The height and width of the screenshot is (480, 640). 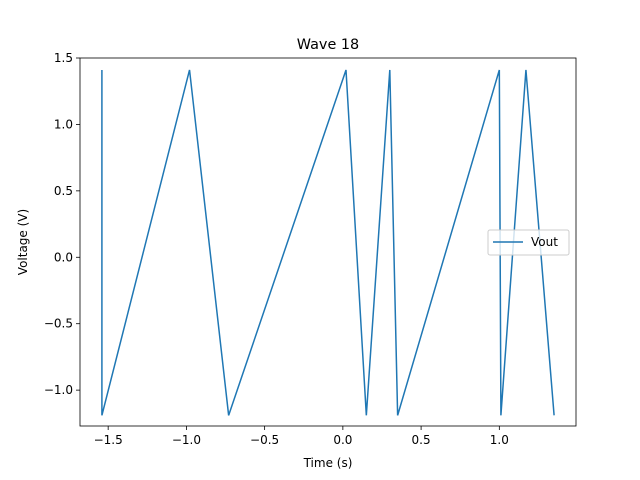 What do you see at coordinates (342, 440) in the screenshot?
I see `x-tick-label: 0.0` at bounding box center [342, 440].